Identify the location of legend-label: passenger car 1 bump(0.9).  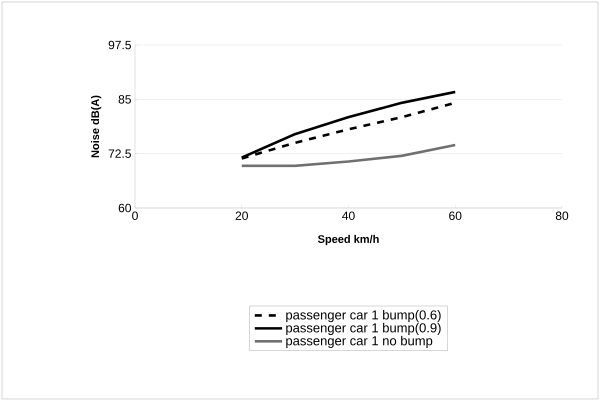
(363, 329).